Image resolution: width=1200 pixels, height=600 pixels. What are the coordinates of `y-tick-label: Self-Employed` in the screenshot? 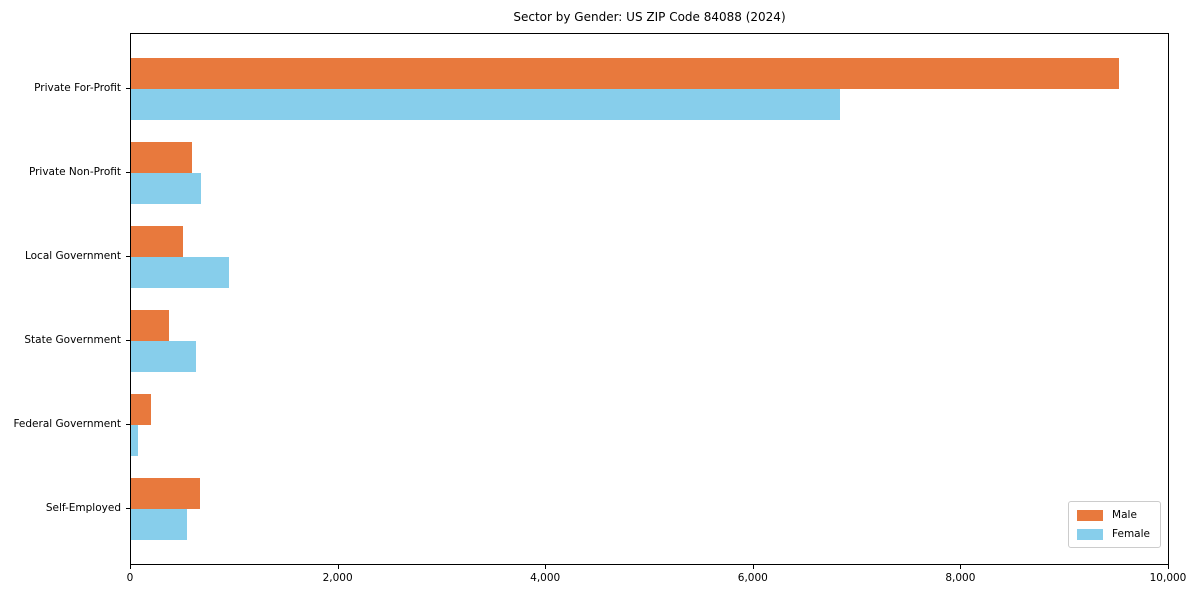 It's located at (83, 508).